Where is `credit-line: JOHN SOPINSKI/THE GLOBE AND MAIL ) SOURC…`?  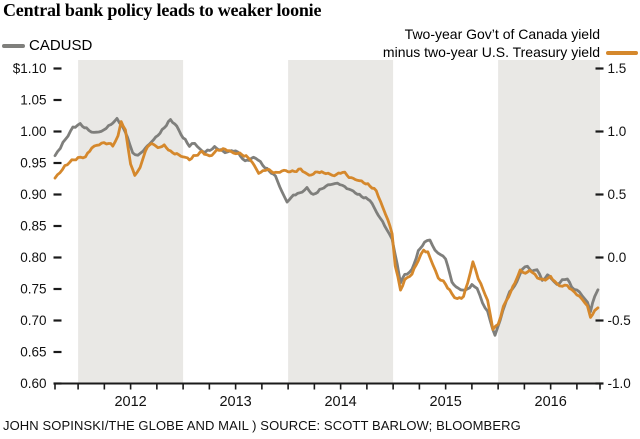
credit-line: JOHN SOPINSKI/THE GLOBE AND MAIL ) SOURC… is located at coordinates (262, 425).